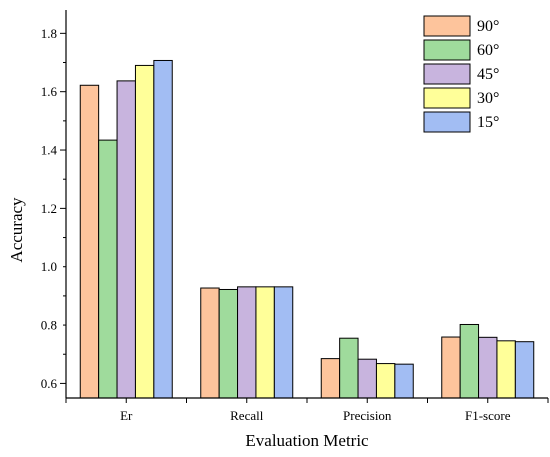  I want to click on legend-label: 15°, so click(488, 122).